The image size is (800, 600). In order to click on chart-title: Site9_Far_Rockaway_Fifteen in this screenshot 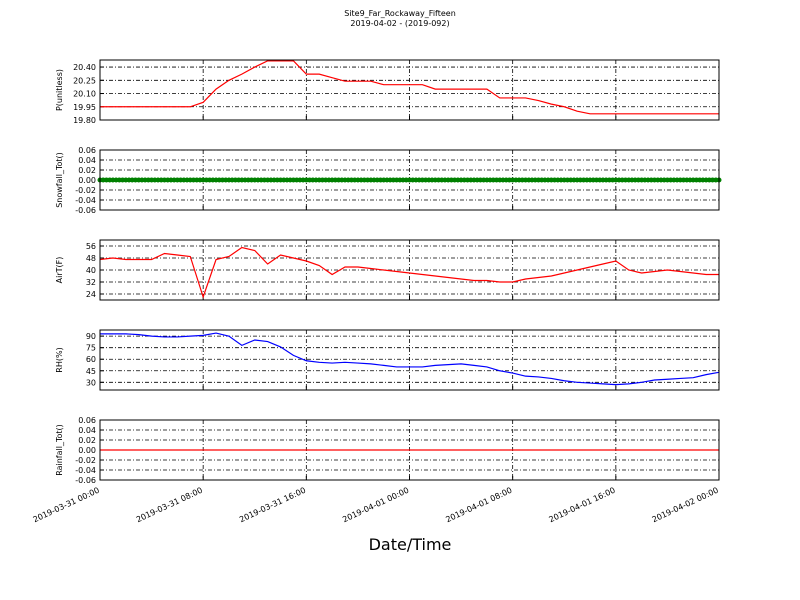, I will do `click(400, 13)`.